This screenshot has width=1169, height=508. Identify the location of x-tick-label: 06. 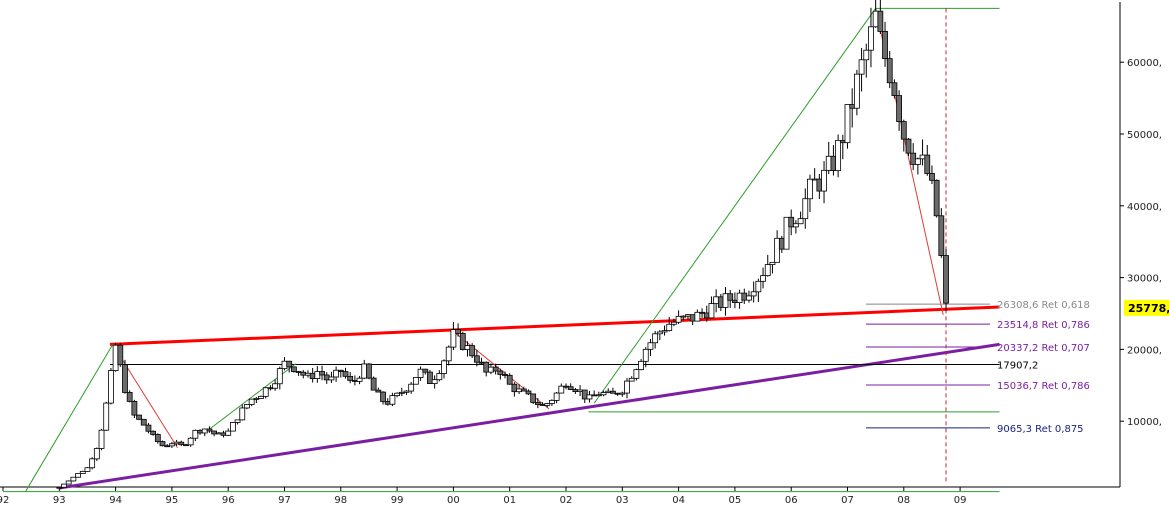
(791, 500).